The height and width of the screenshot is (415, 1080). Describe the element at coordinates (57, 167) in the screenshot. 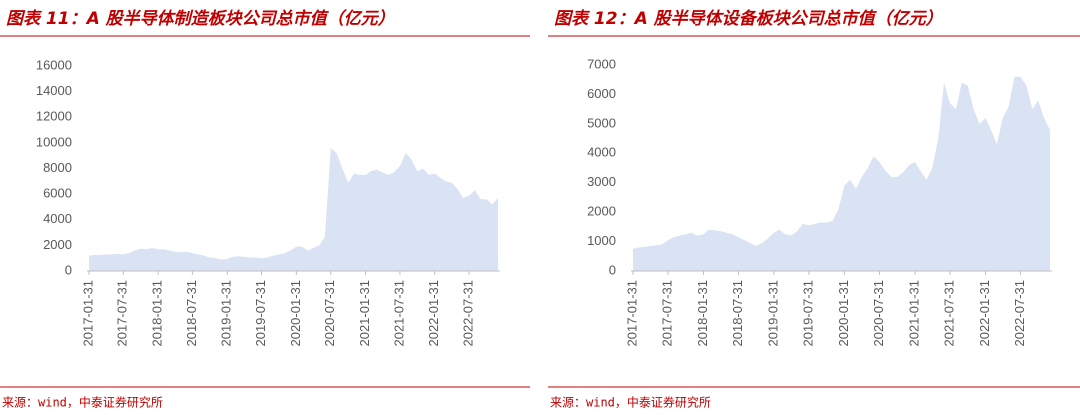

I see `y-tick-label: 8000` at that location.